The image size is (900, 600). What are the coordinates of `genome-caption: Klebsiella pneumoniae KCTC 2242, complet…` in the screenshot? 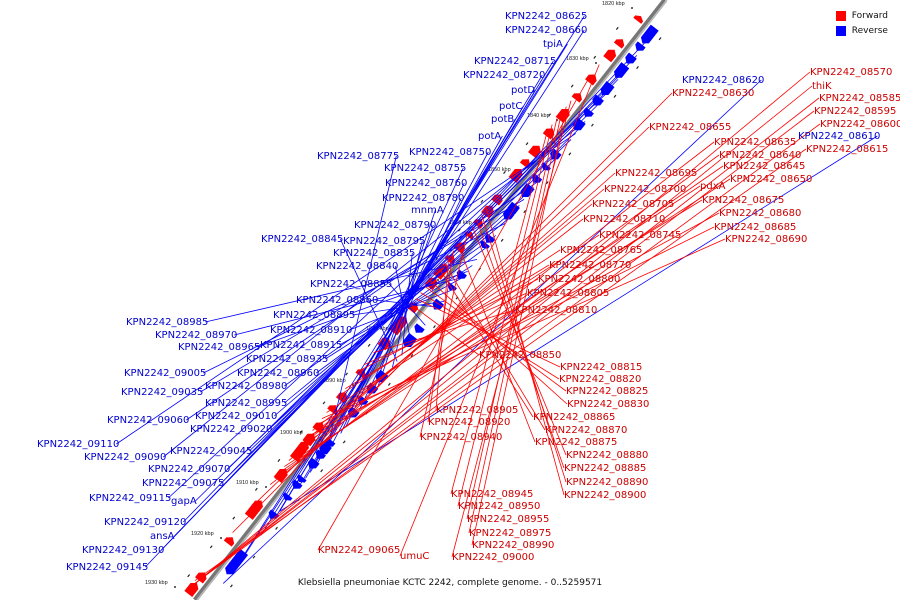 It's located at (450, 583).